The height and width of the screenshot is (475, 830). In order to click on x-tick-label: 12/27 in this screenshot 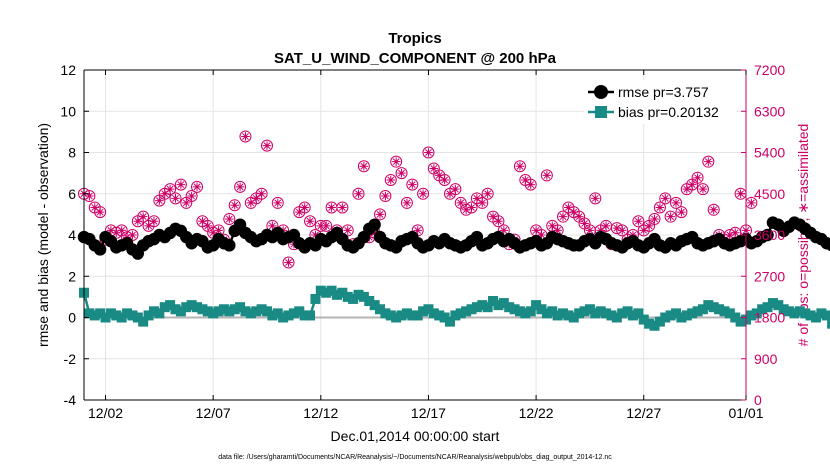, I will do `click(643, 413)`.